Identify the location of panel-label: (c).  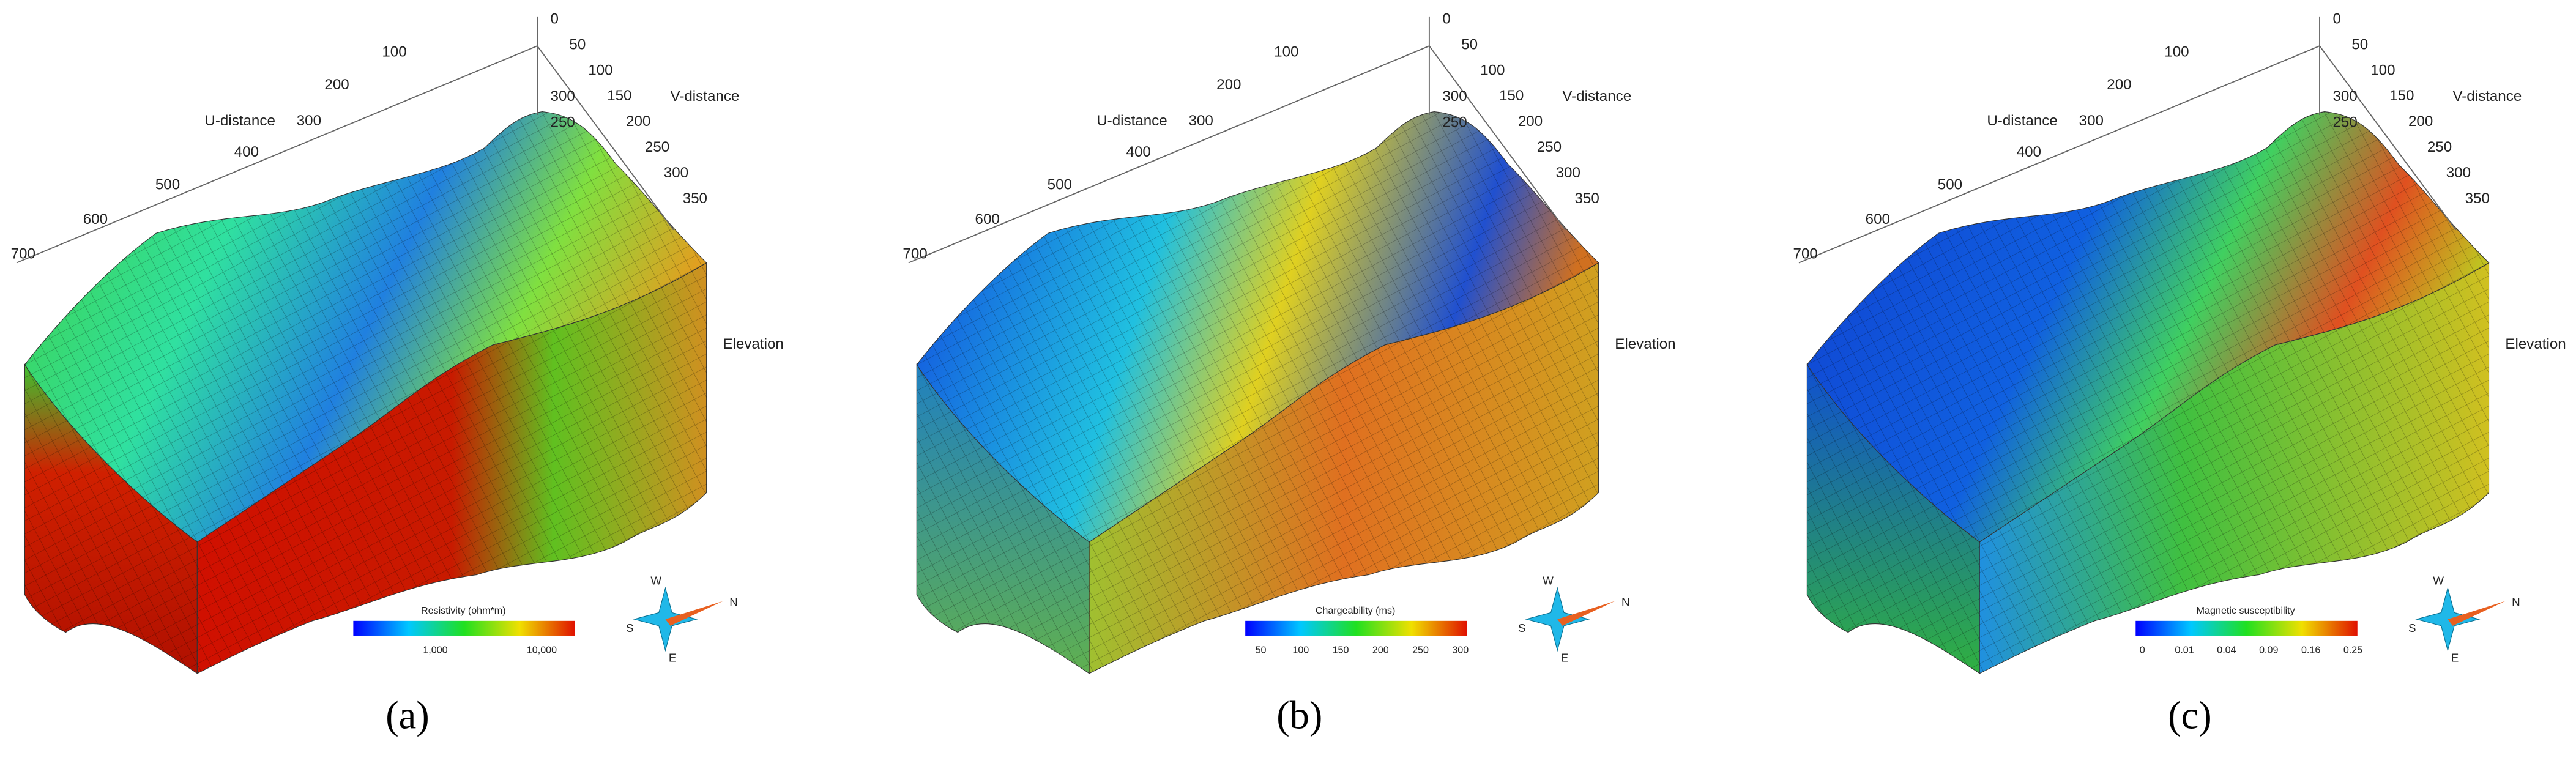
(2190, 715).